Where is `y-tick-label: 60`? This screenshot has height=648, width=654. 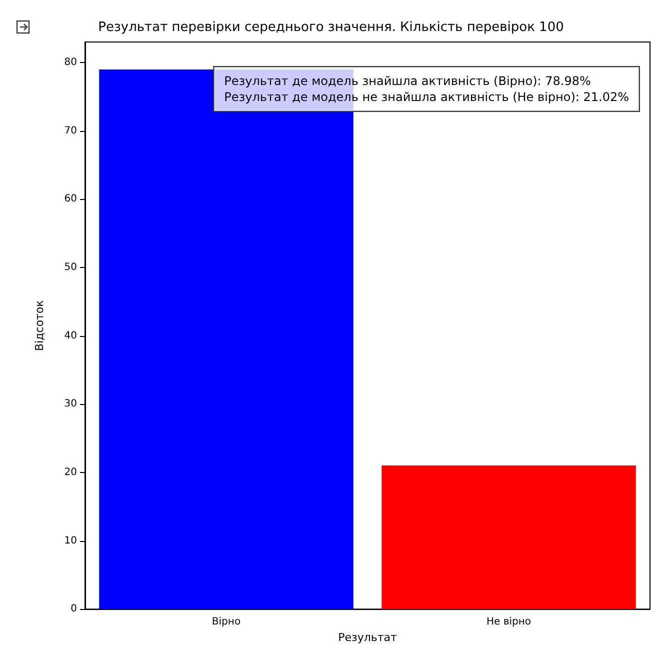 y-tick-label: 60 is located at coordinates (70, 199).